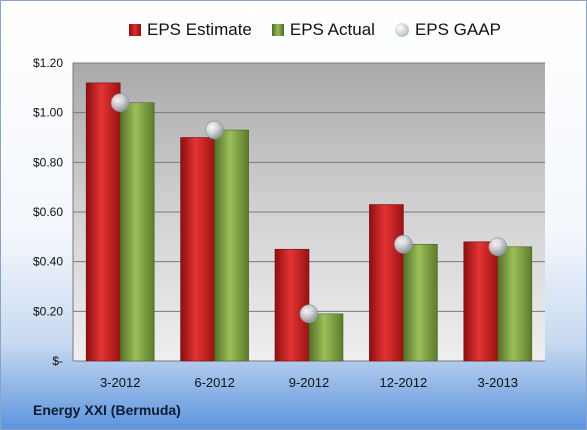 The height and width of the screenshot is (430, 587). I want to click on y-tick-label: $-, so click(57, 361).